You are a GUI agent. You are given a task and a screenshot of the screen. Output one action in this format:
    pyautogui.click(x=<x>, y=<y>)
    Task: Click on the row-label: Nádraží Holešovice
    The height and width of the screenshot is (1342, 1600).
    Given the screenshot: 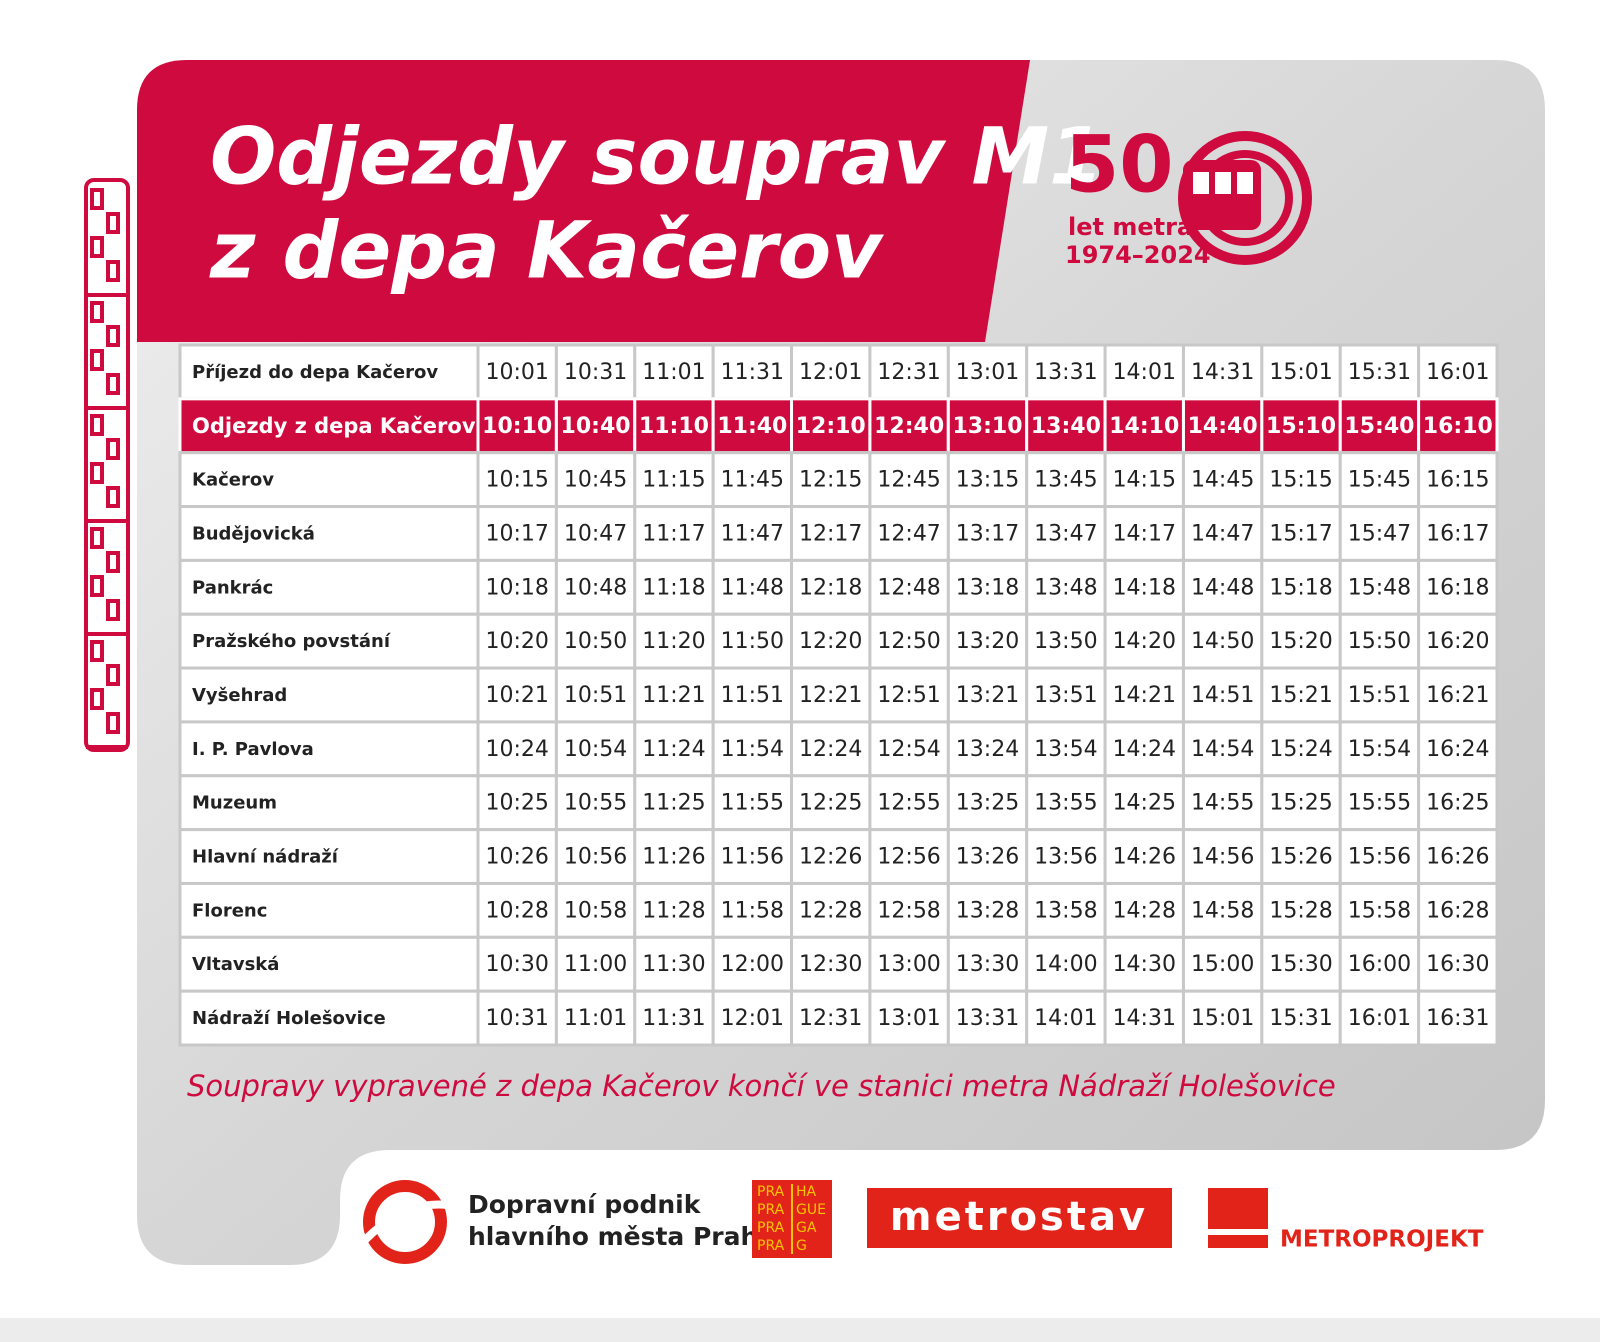 What is the action you would take?
    pyautogui.click(x=289, y=1018)
    